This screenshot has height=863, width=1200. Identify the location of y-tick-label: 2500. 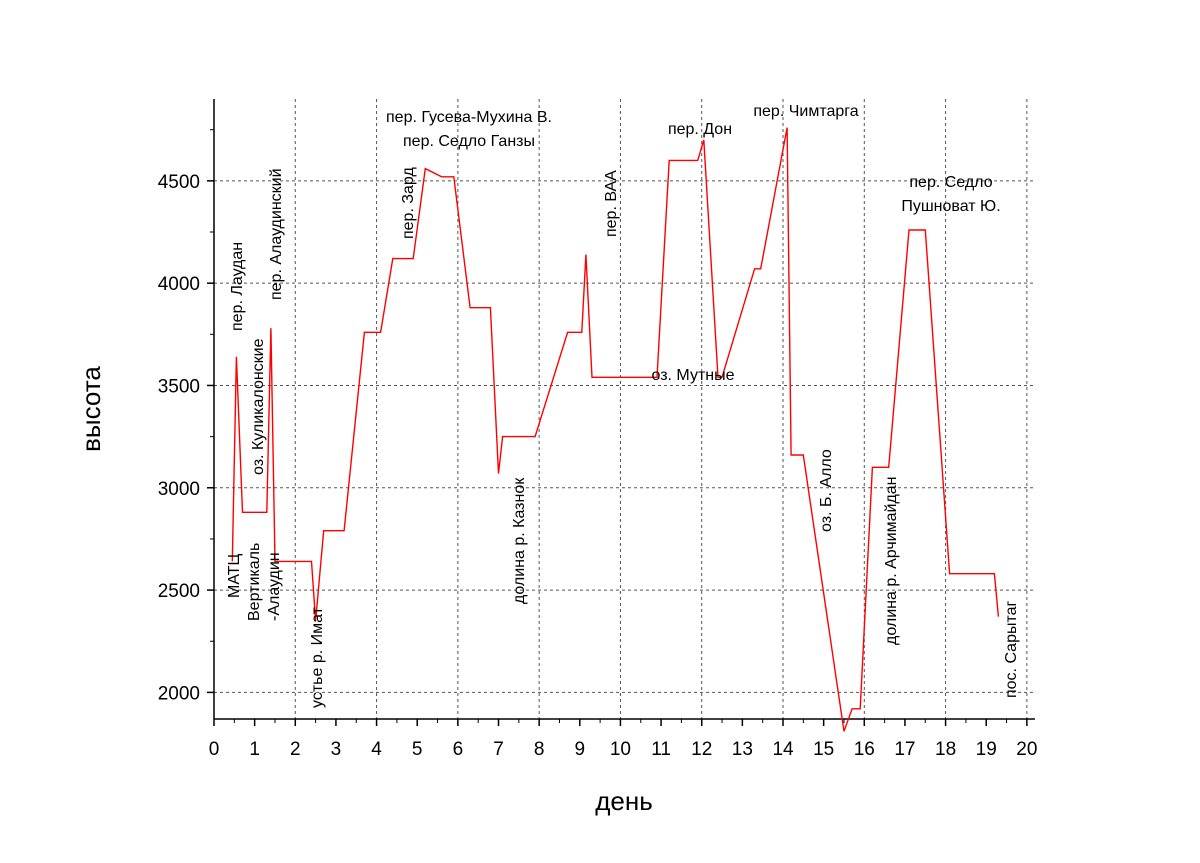
(179, 591).